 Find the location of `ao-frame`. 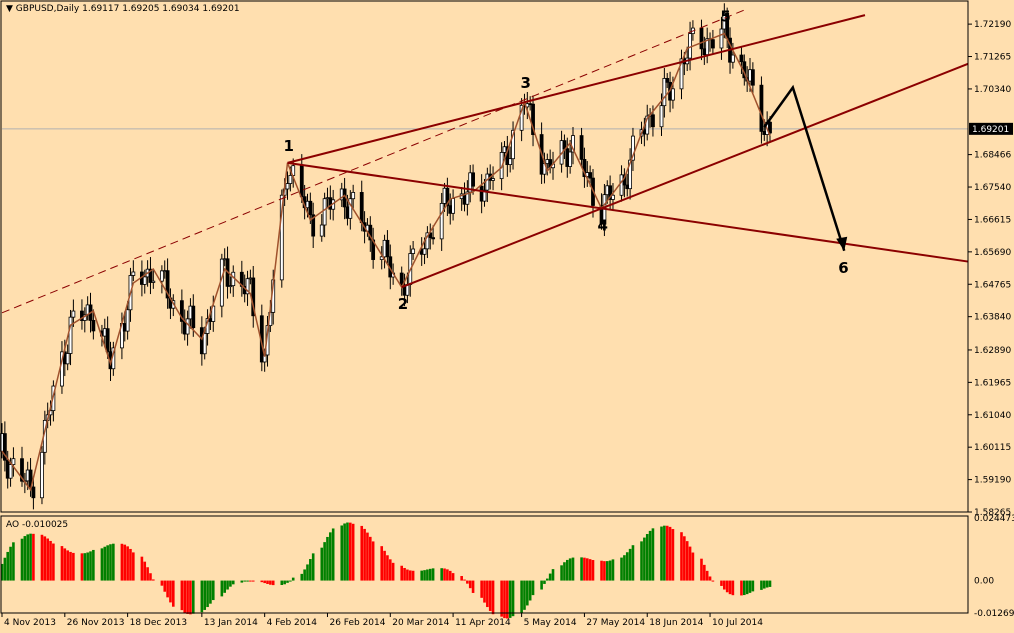

ao-frame is located at coordinates (484, 564).